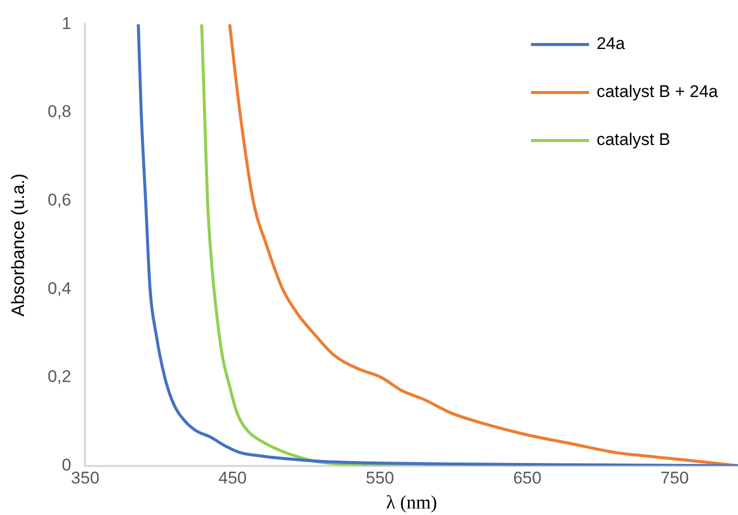  I want to click on y-tick-label: 0,6, so click(60, 200).